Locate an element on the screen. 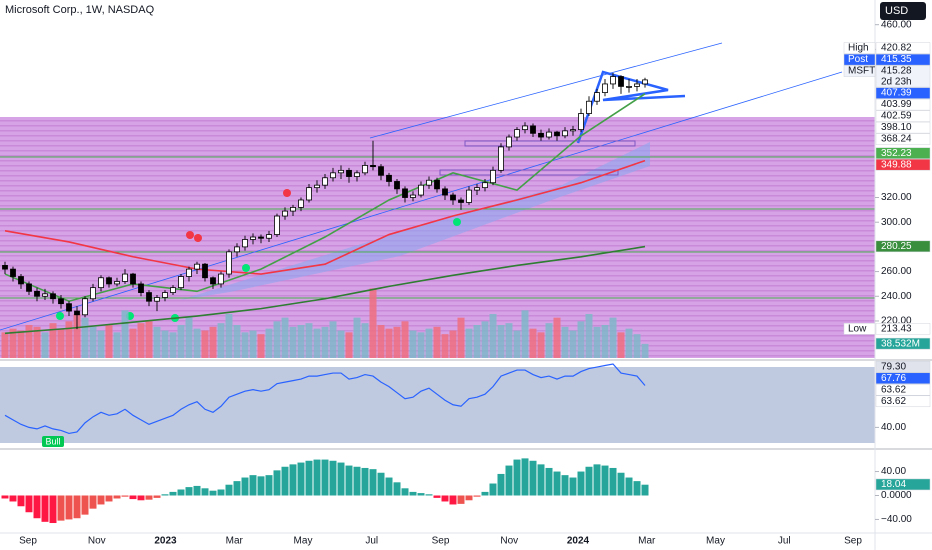 The image size is (932, 550). moving-average is located at coordinates (325, 217).